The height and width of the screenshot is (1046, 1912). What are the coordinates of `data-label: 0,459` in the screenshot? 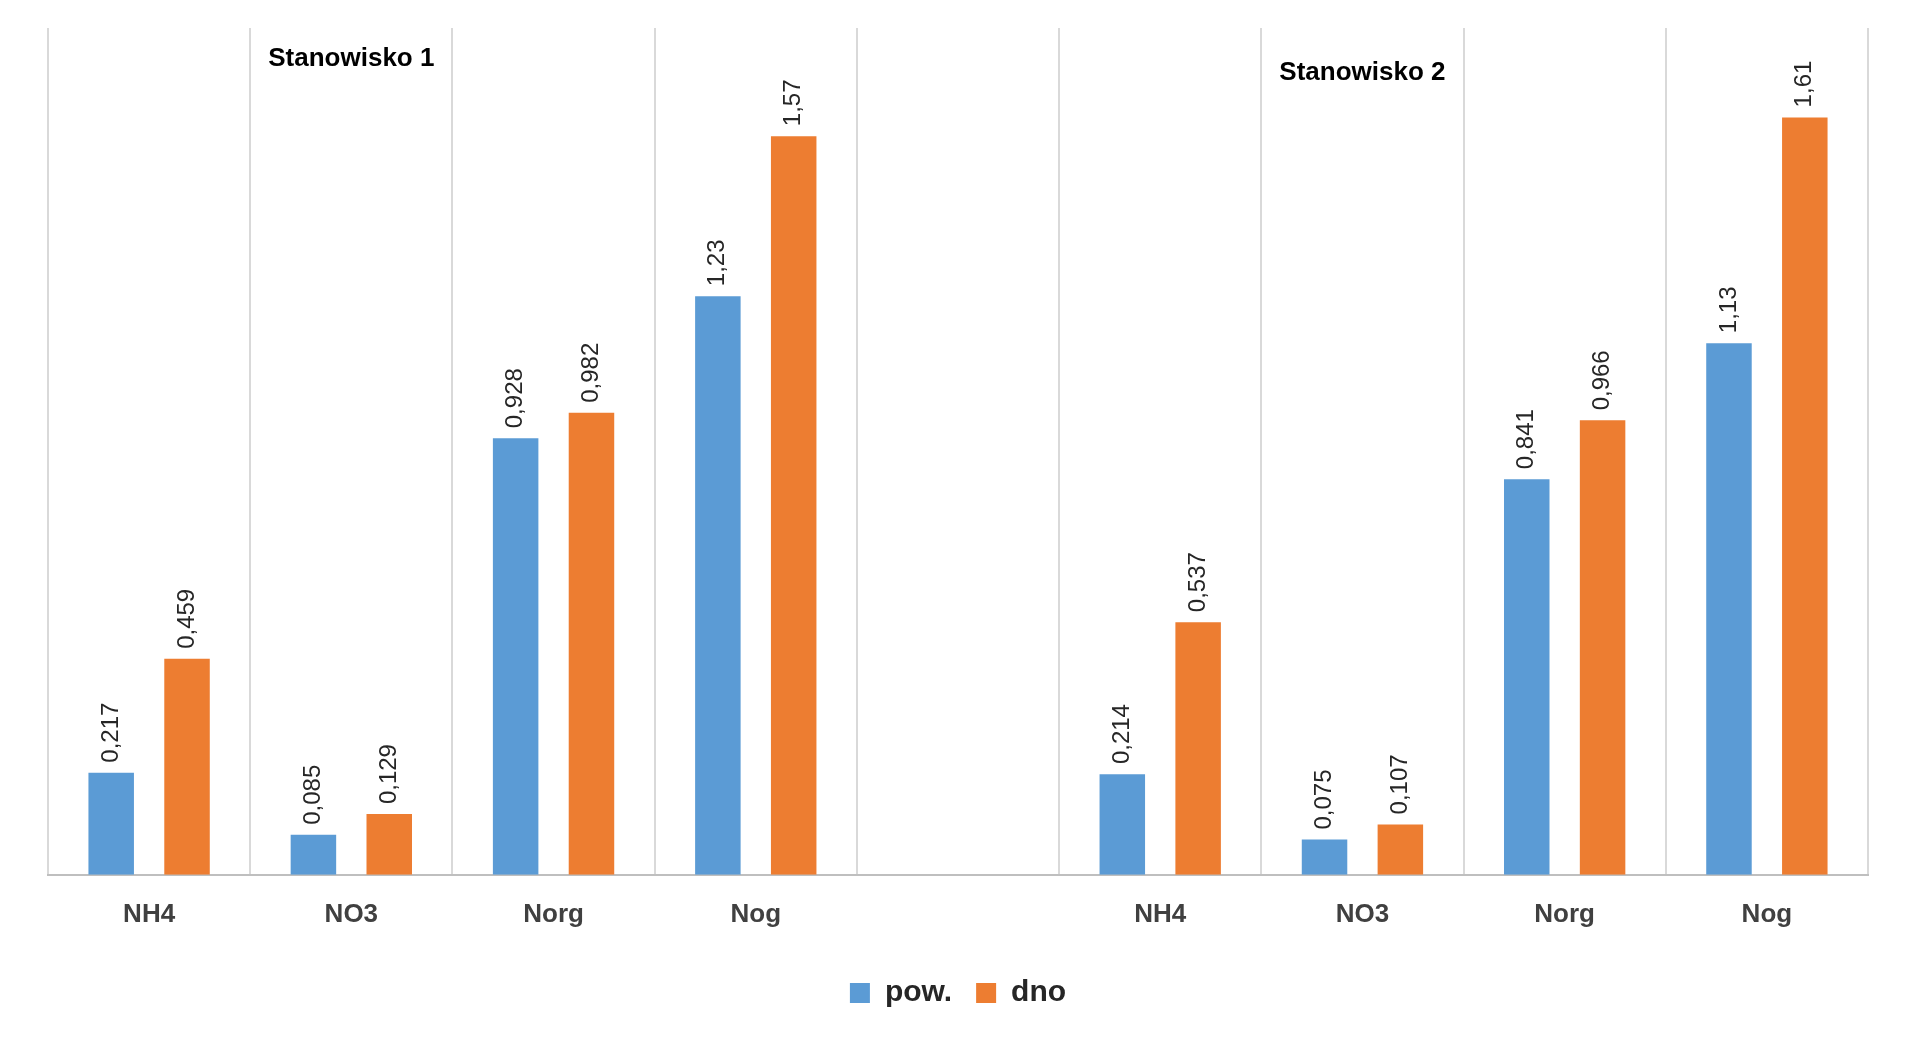 It's located at (185, 618).